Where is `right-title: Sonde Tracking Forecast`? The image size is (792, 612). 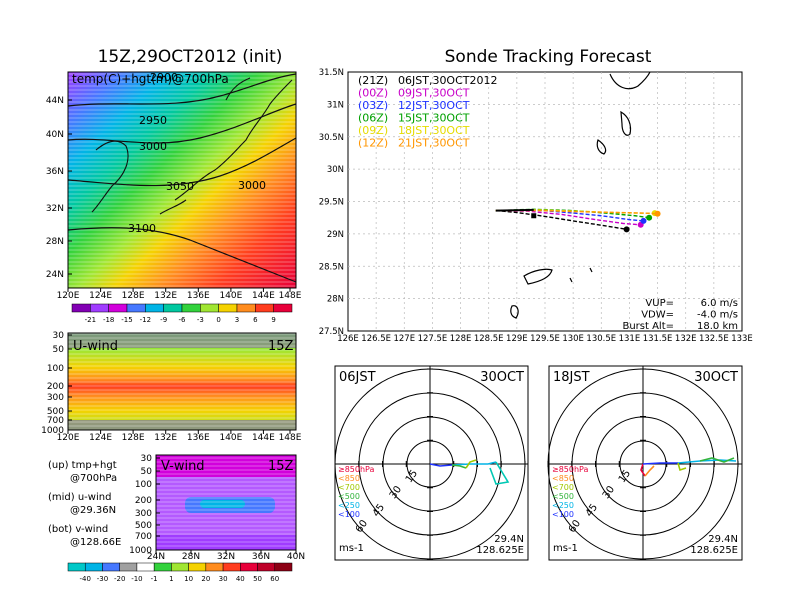 right-title: Sonde Tracking Forecast is located at coordinates (548, 57).